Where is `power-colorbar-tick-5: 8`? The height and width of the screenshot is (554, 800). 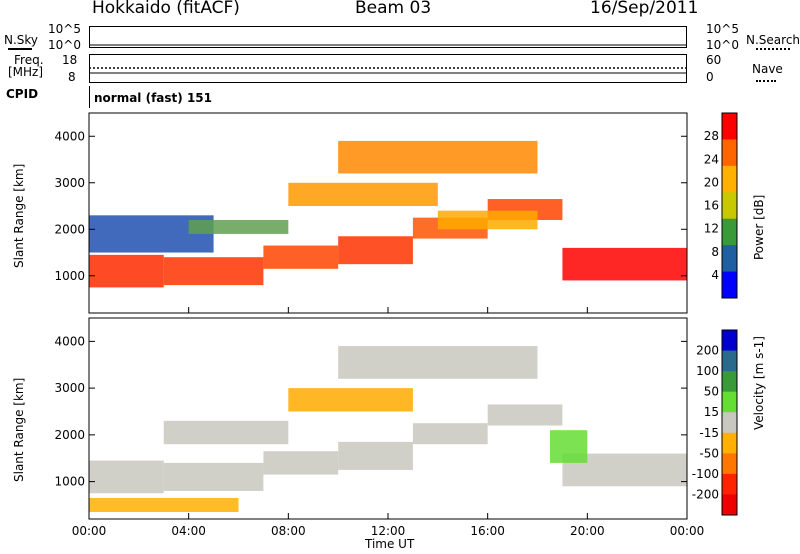 power-colorbar-tick-5: 8 is located at coordinates (715, 252).